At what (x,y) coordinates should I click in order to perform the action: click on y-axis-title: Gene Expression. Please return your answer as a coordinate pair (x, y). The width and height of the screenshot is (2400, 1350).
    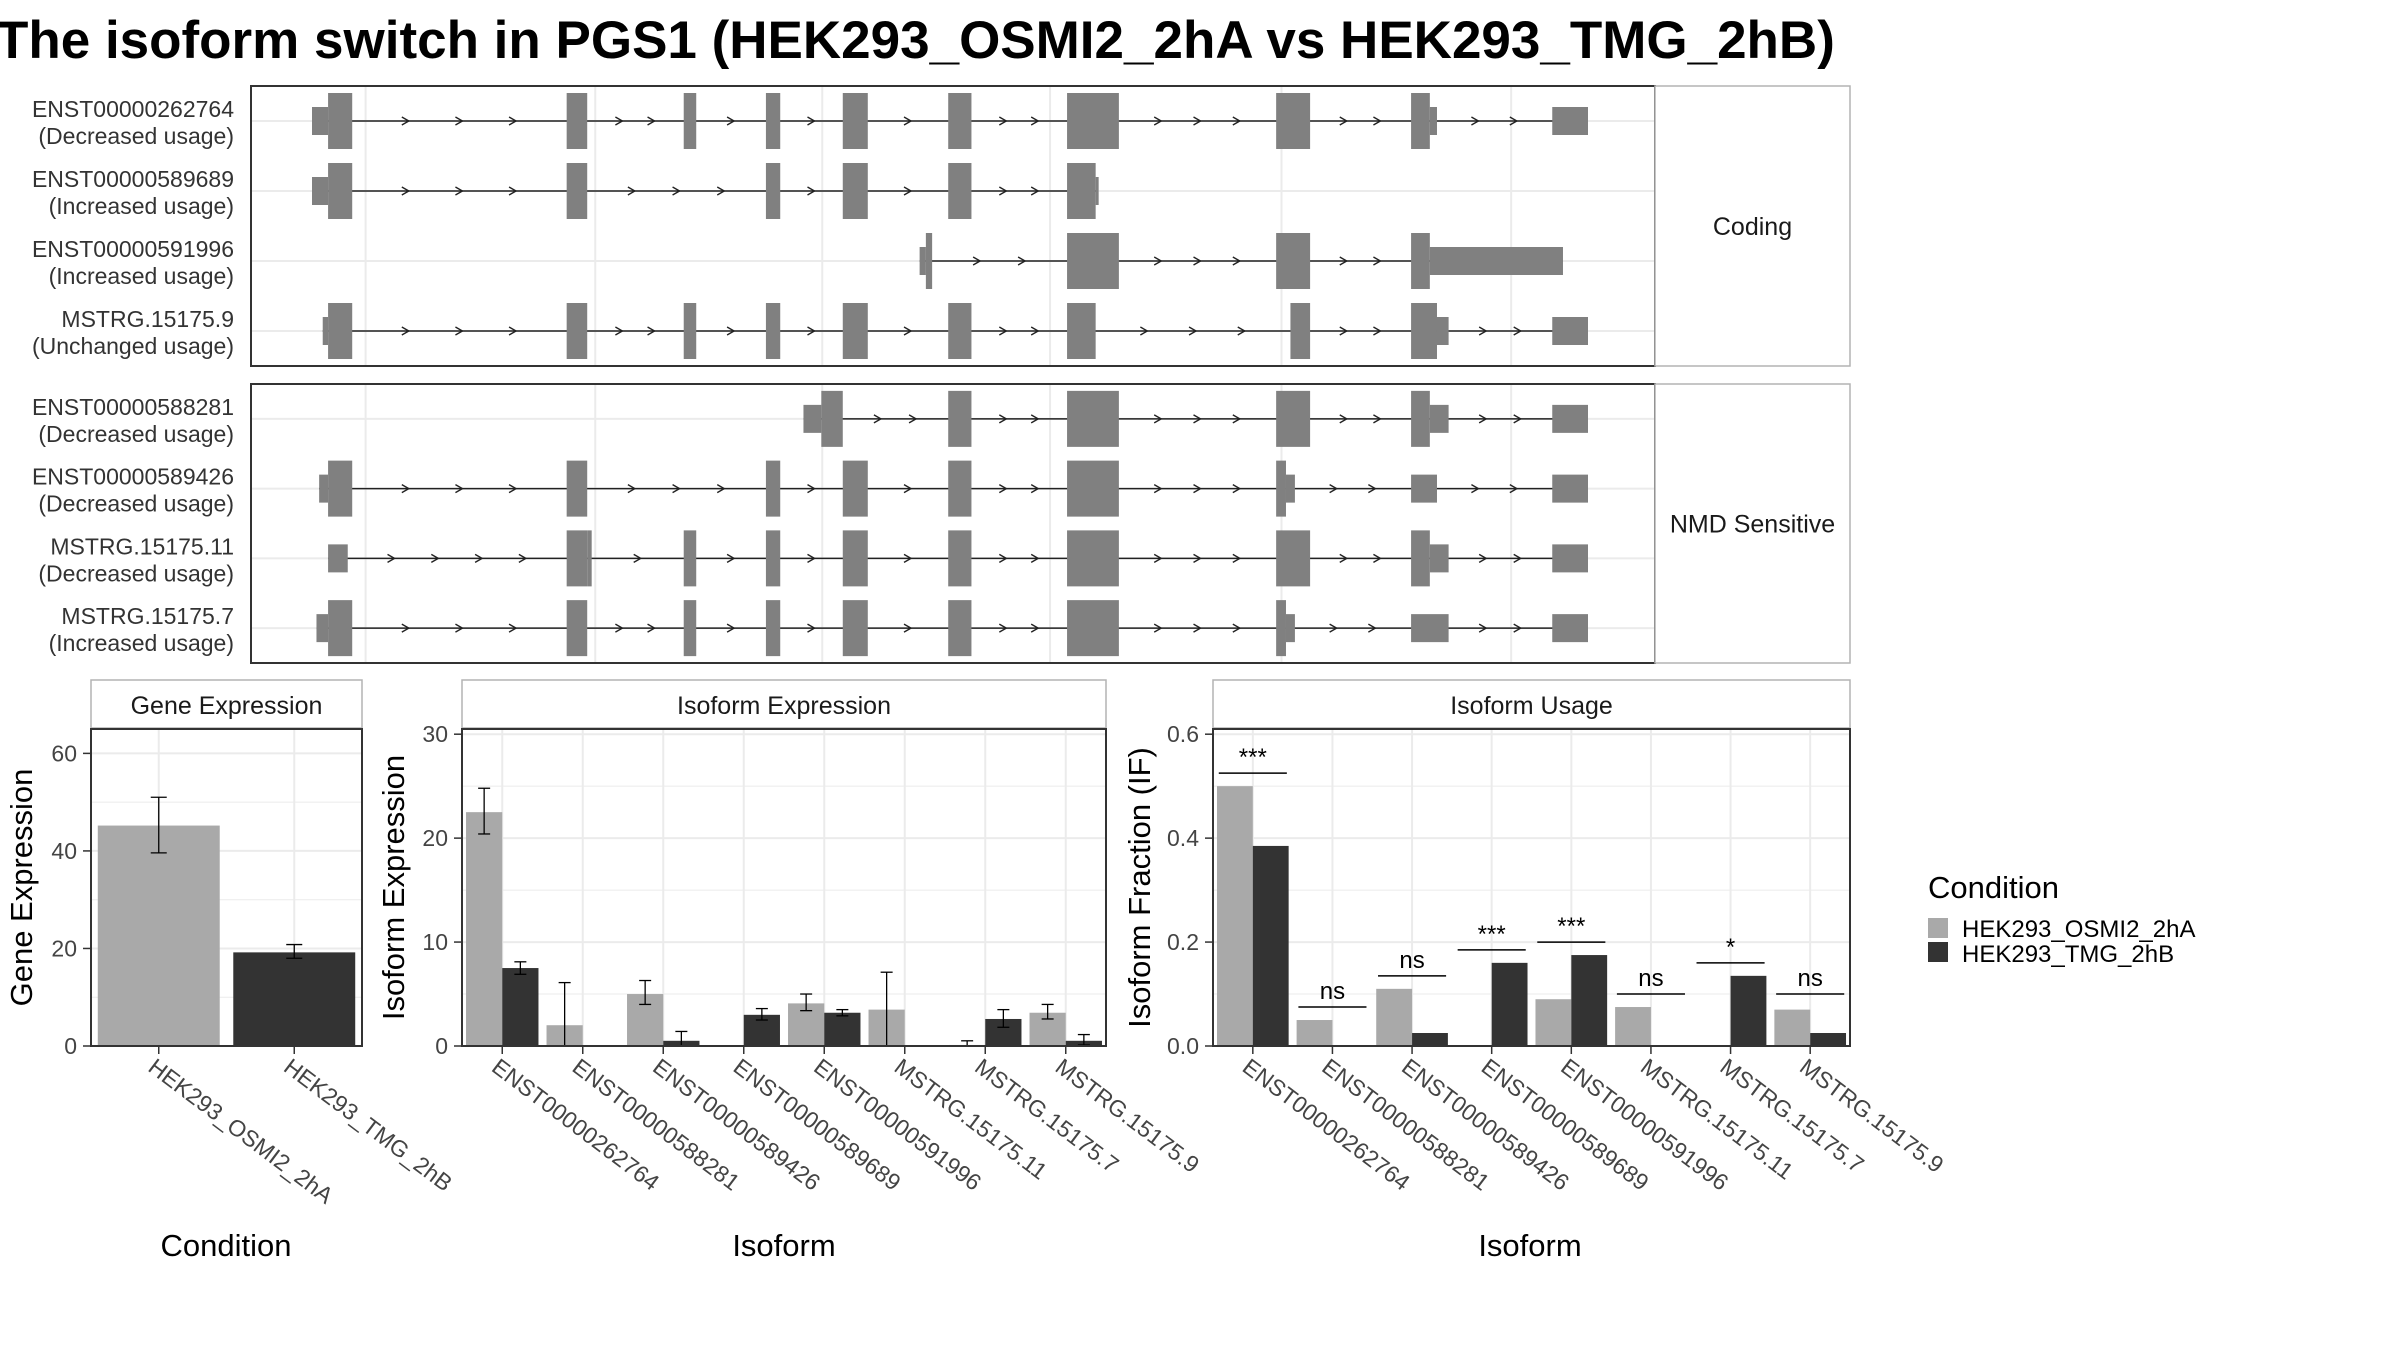
    Looking at the image, I should click on (21, 888).